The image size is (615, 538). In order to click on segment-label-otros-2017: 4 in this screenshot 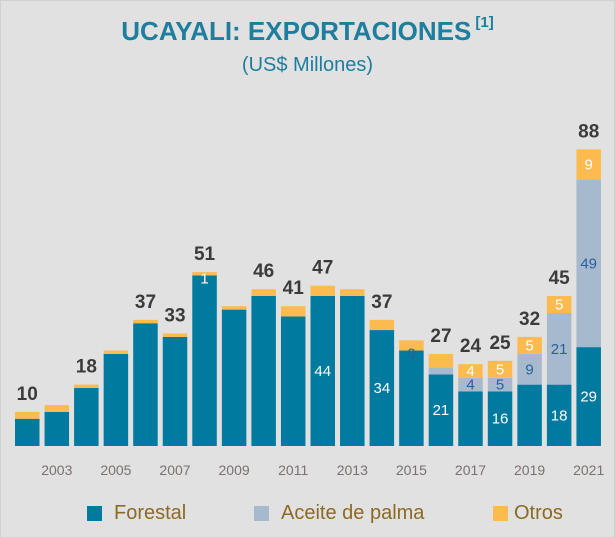, I will do `click(470, 371)`.